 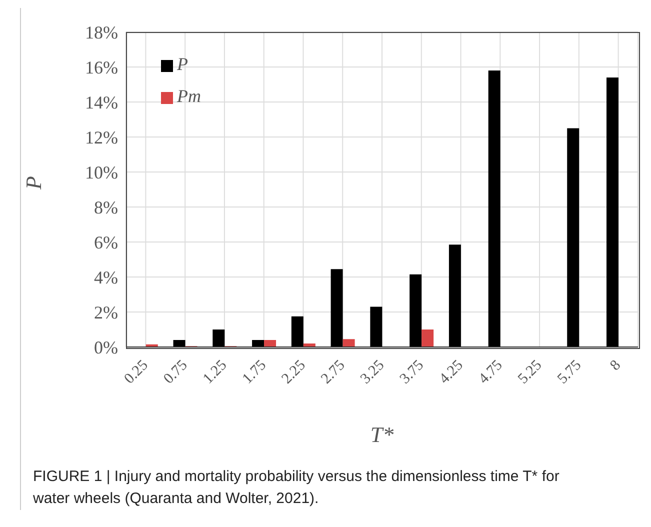 I want to click on x-tick-label: 4.75, so click(x=491, y=372).